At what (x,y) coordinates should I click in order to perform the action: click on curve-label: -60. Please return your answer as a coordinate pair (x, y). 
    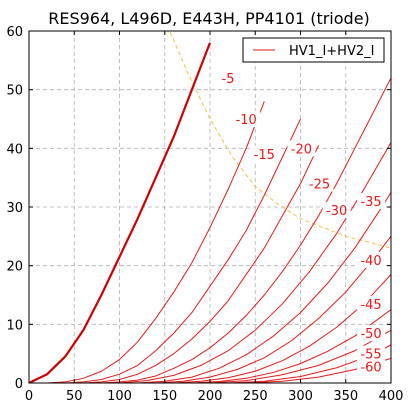
    Looking at the image, I should click on (370, 368).